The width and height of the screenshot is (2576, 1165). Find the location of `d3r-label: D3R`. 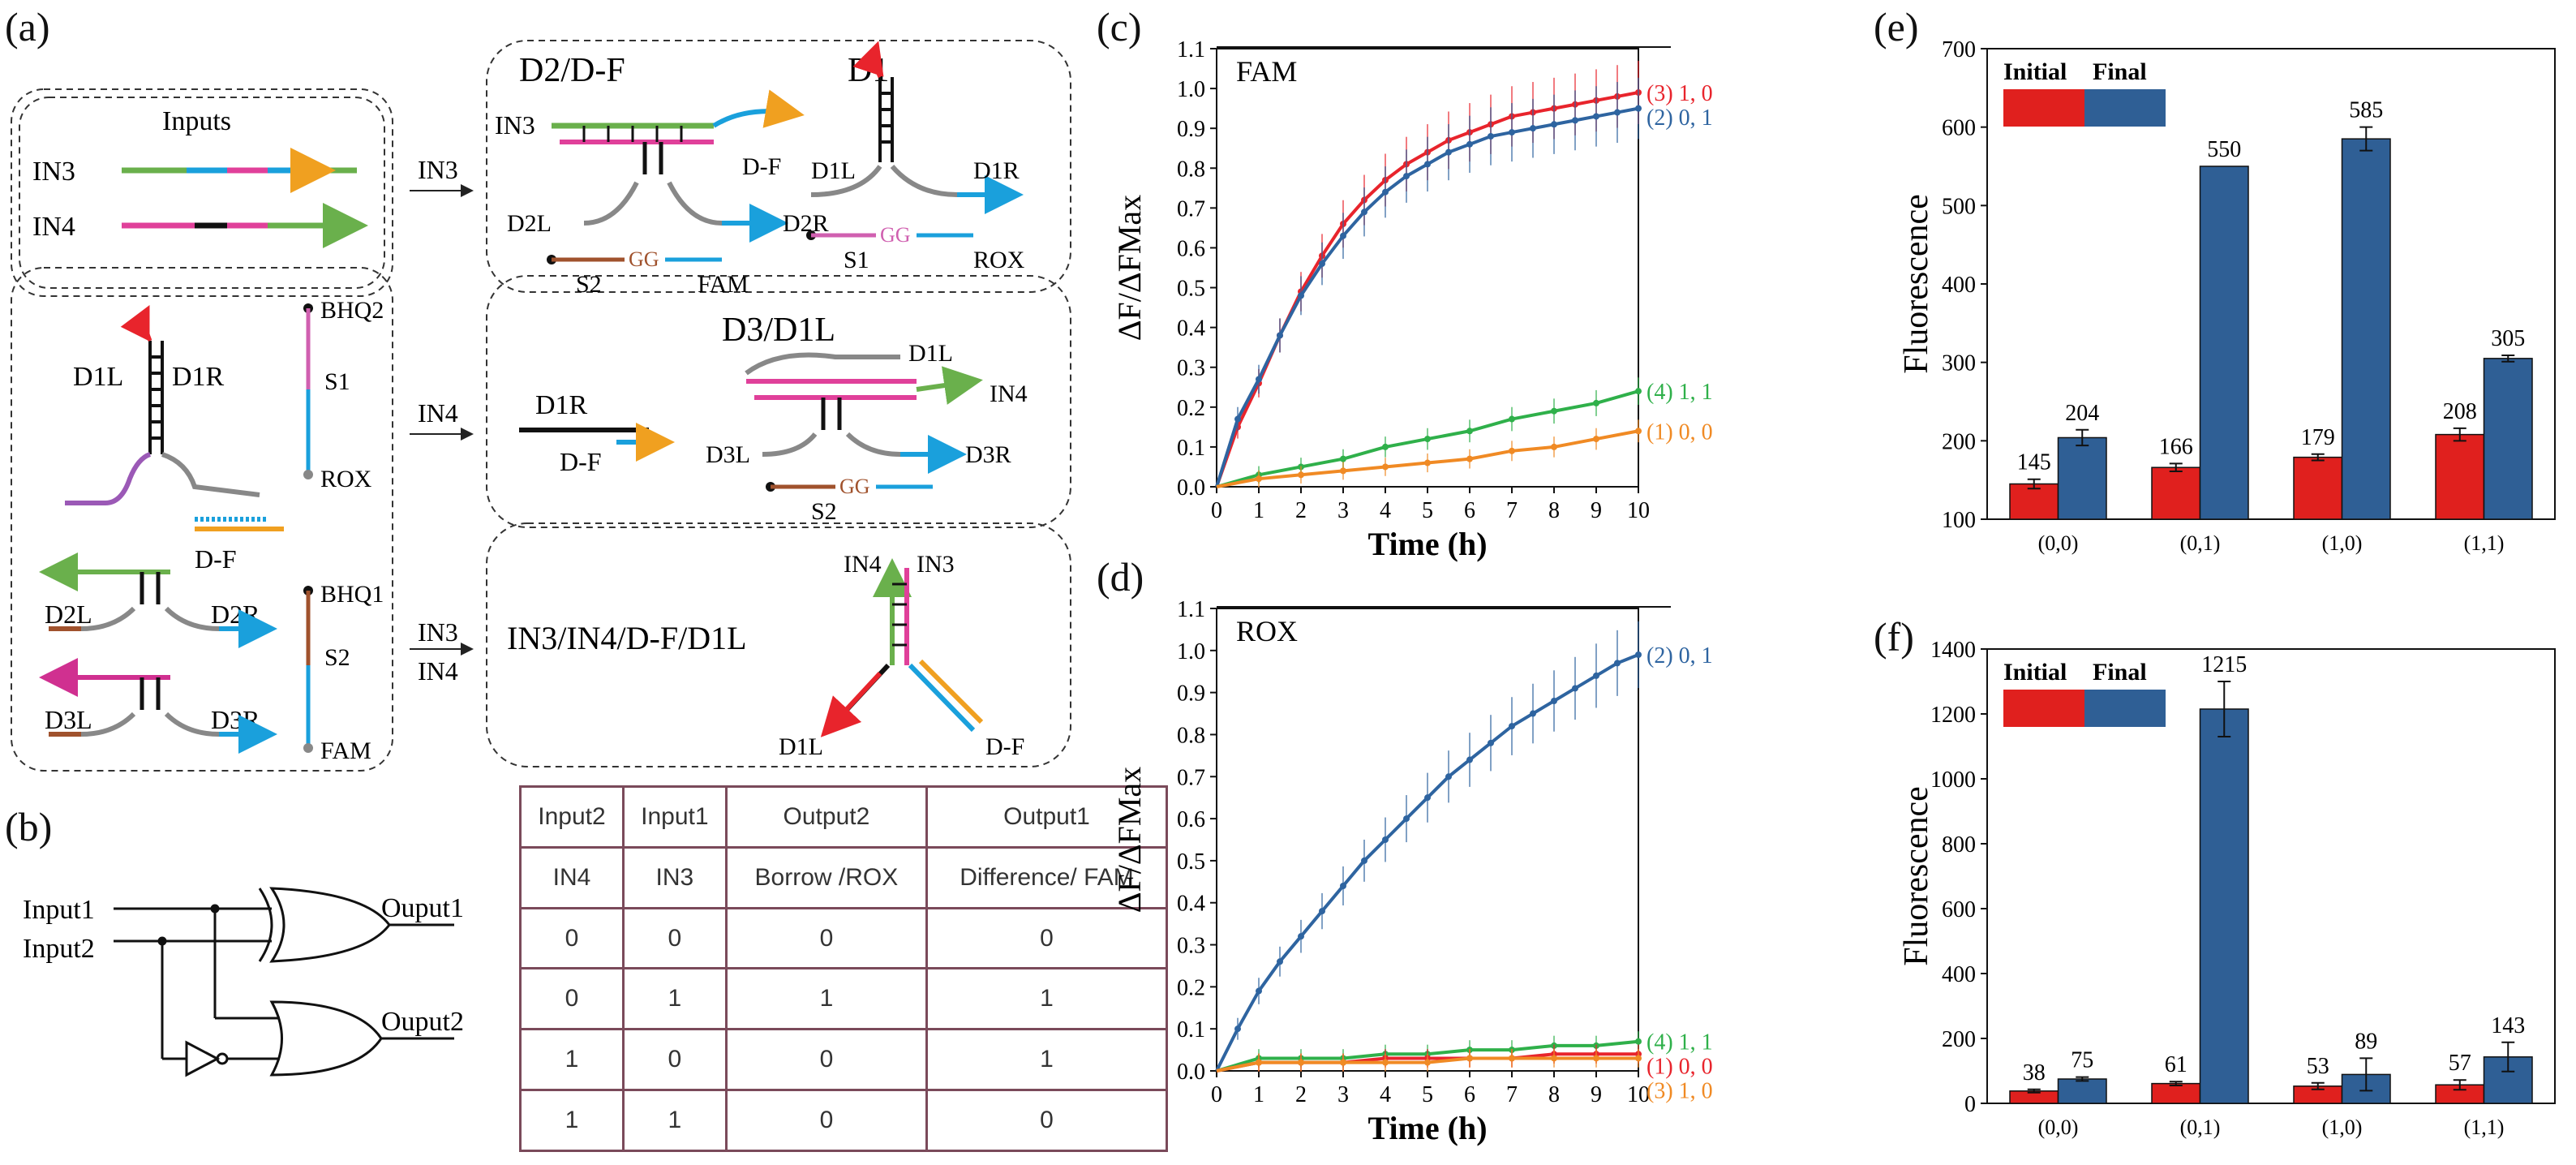

d3r-label: D3R is located at coordinates (235, 719).